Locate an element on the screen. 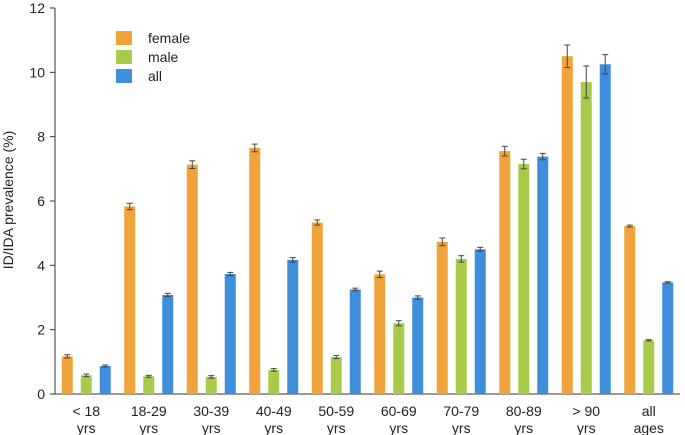 This screenshot has width=685, height=435. x-tick-label: < 18 yrs is located at coordinates (86, 419).